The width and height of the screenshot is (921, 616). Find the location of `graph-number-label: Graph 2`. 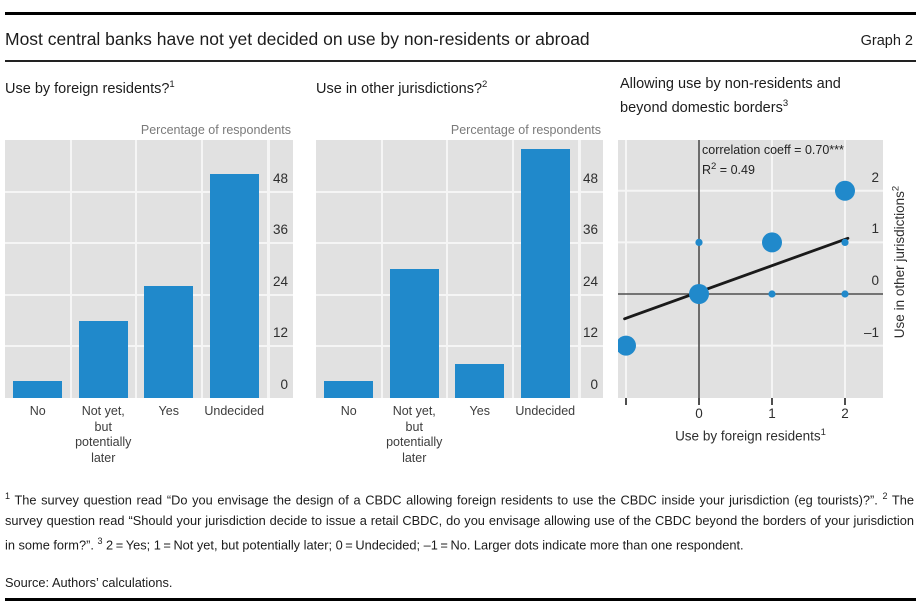

graph-number-label: Graph 2 is located at coordinates (886, 41).